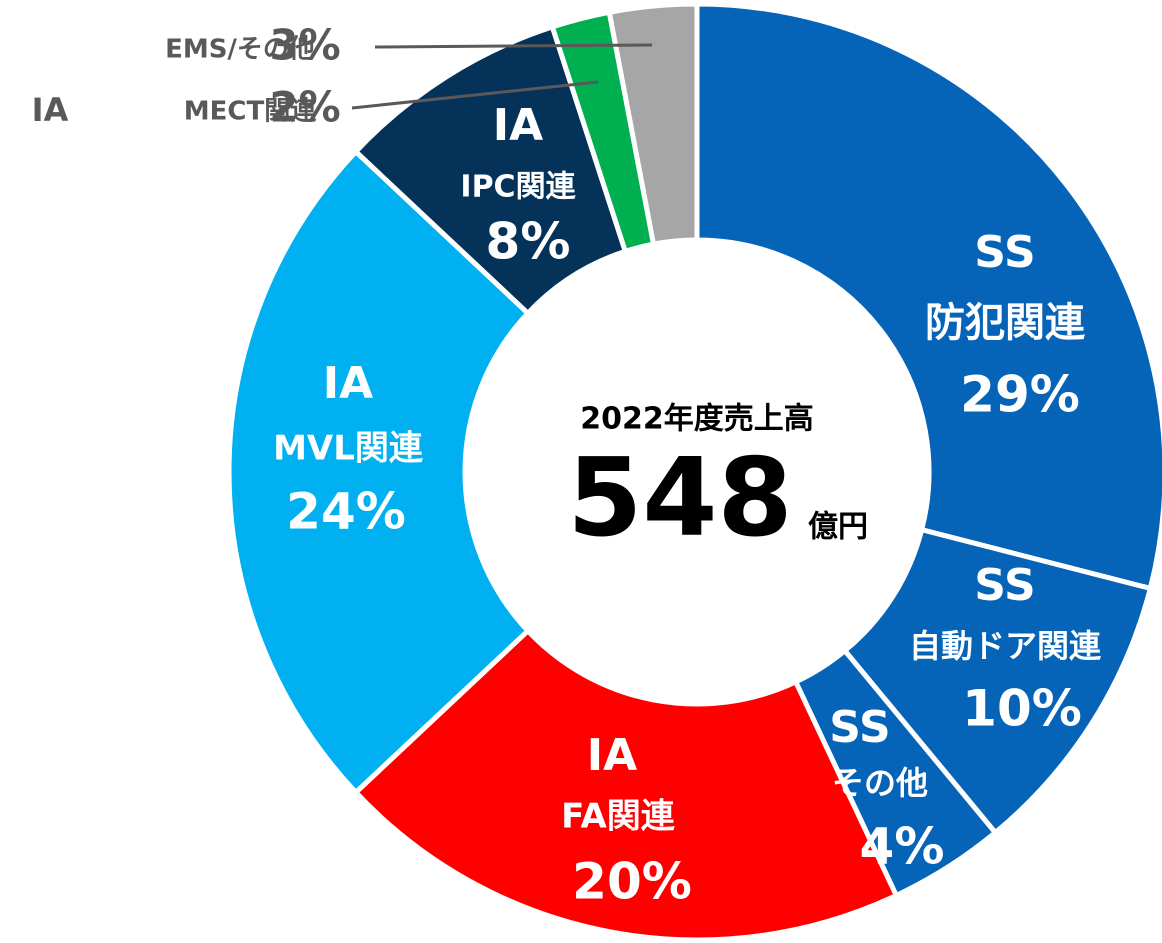  What do you see at coordinates (880, 783) in the screenshot?
I see `segment-label: その他` at bounding box center [880, 783].